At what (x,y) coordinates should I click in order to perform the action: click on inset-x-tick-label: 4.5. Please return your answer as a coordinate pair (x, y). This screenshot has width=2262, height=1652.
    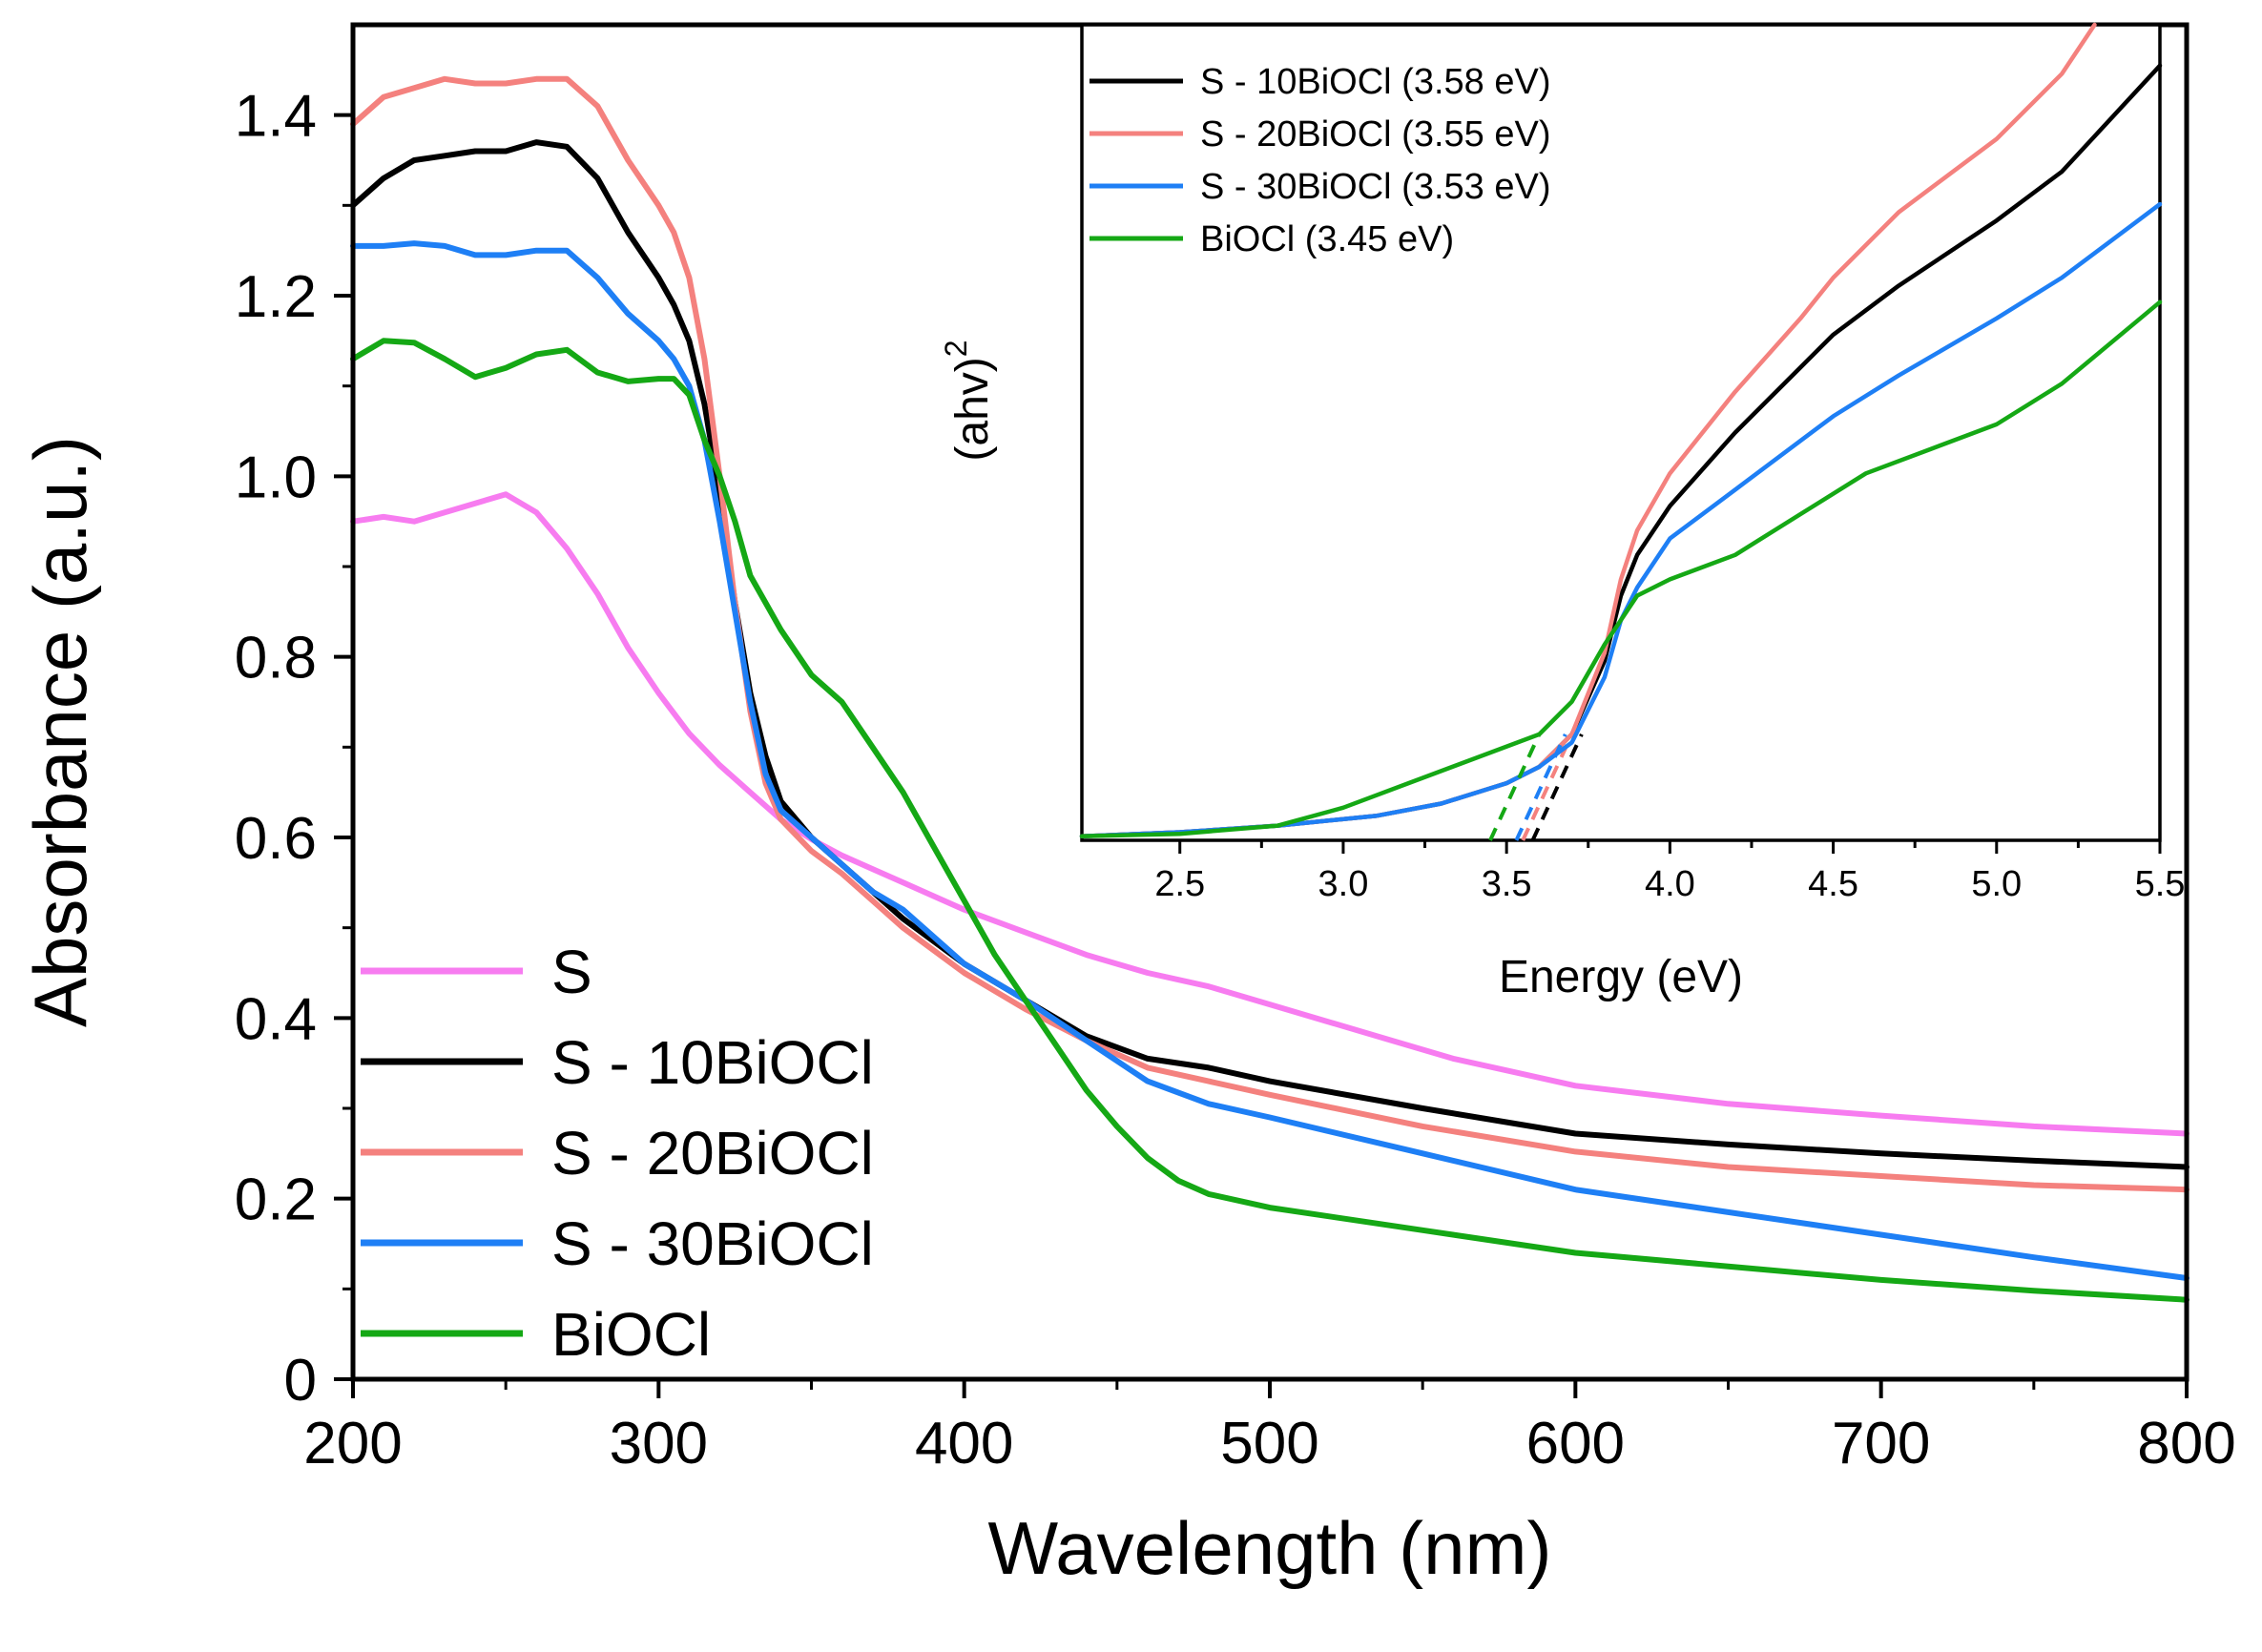
    Looking at the image, I should click on (1833, 884).